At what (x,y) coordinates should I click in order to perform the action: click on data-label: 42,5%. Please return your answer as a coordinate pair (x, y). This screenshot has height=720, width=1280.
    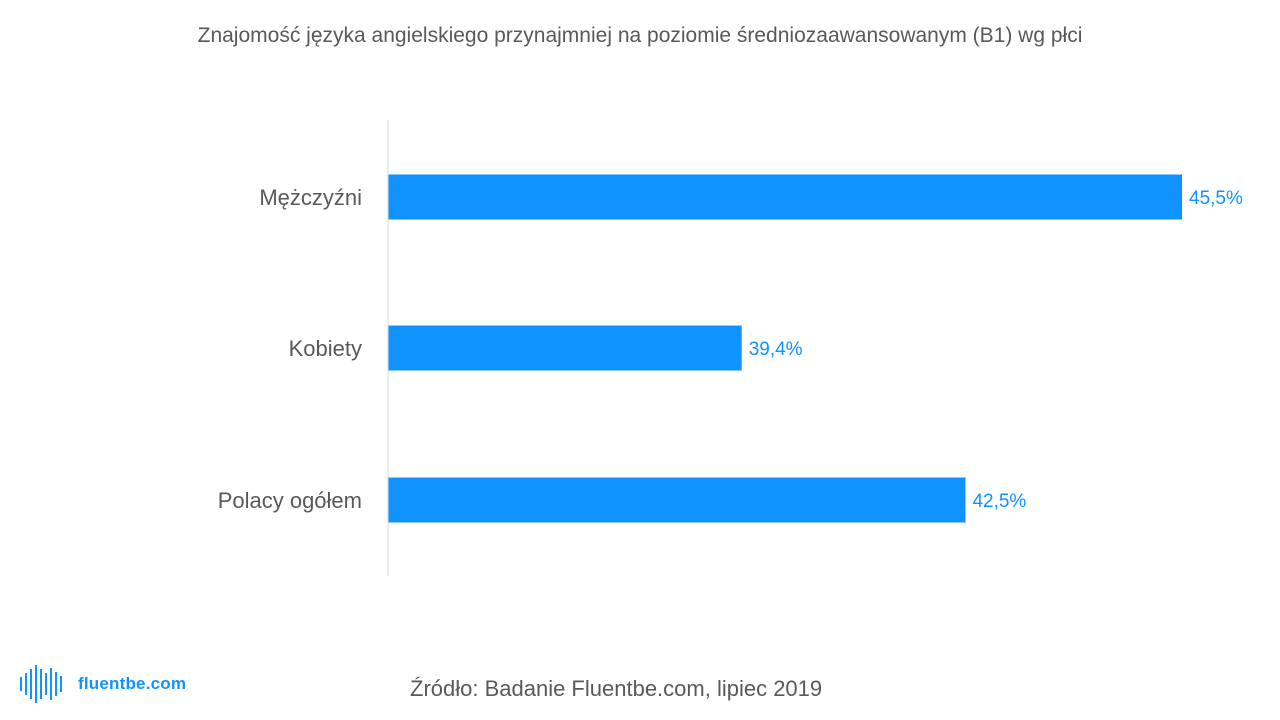
    Looking at the image, I should click on (999, 501).